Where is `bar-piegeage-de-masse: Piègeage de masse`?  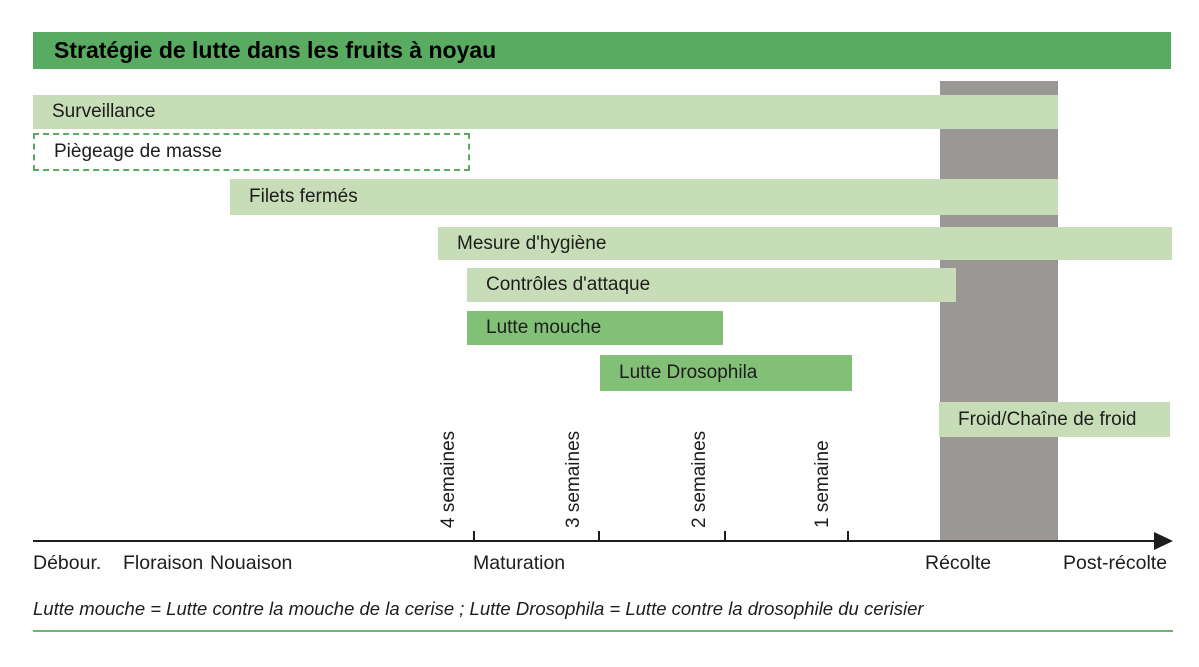
bar-piegeage-de-masse: Piègeage de masse is located at coordinates (251, 152).